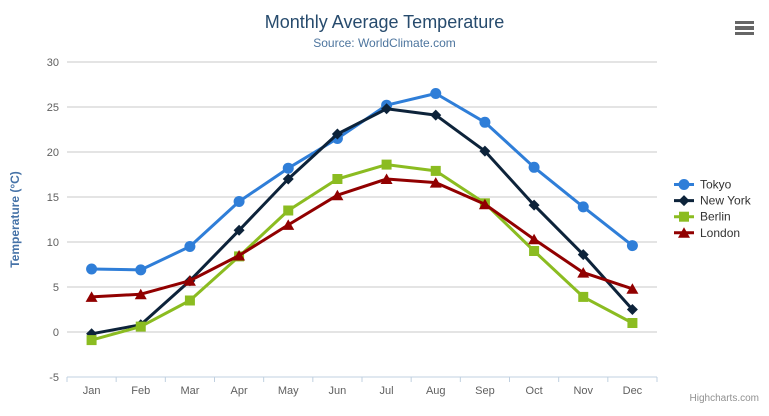 Image resolution: width=769 pixels, height=416 pixels. Describe the element at coordinates (720, 233) in the screenshot. I see `legend-label: London` at that location.